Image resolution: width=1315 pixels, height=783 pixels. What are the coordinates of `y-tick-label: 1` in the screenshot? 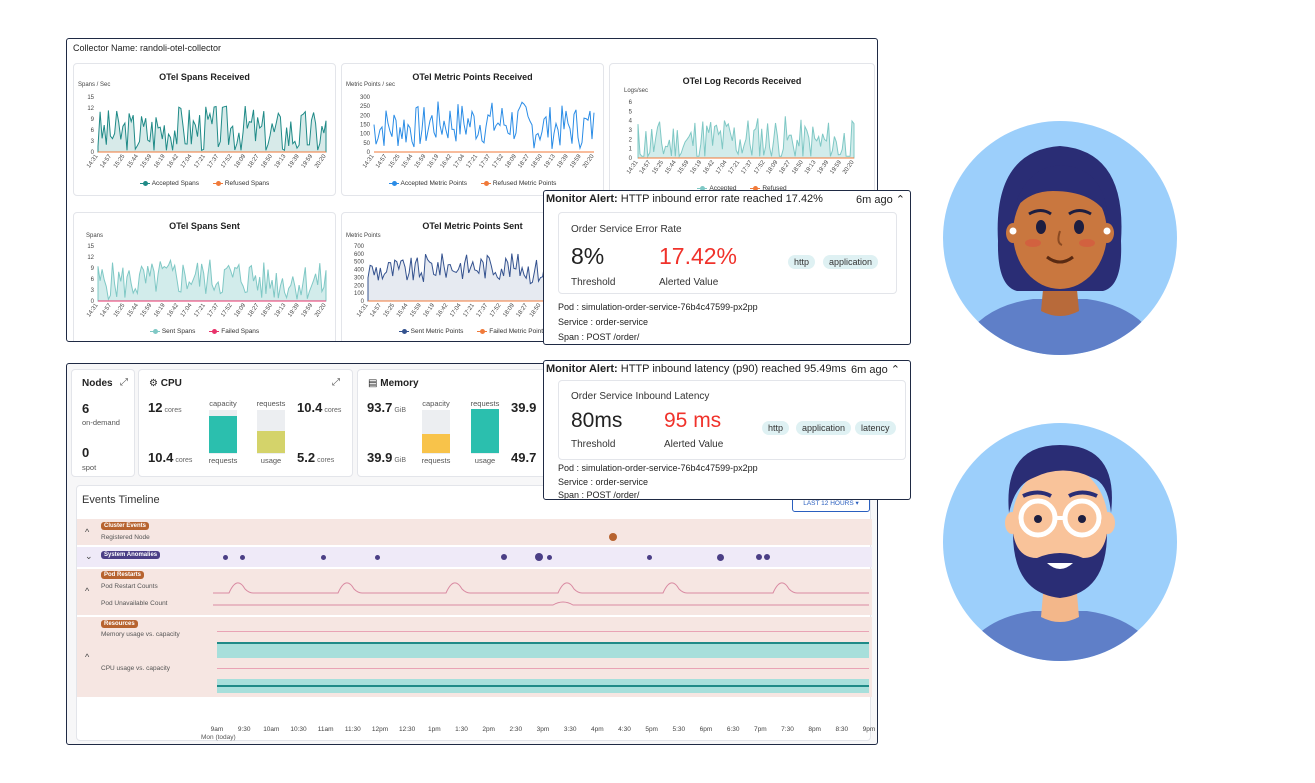 It's located at (631, 150).